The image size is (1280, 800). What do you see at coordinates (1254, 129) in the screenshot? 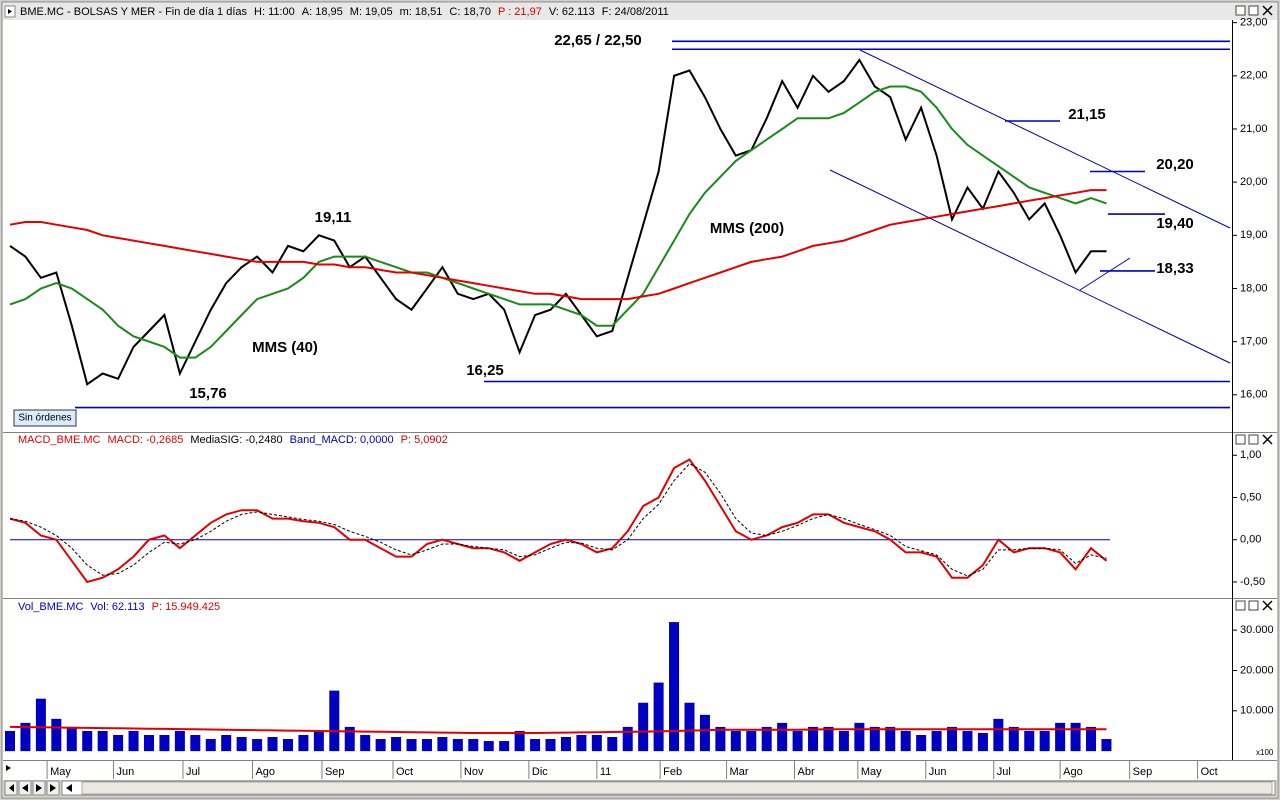
I see `y-tick-label: 21,00` at bounding box center [1254, 129].